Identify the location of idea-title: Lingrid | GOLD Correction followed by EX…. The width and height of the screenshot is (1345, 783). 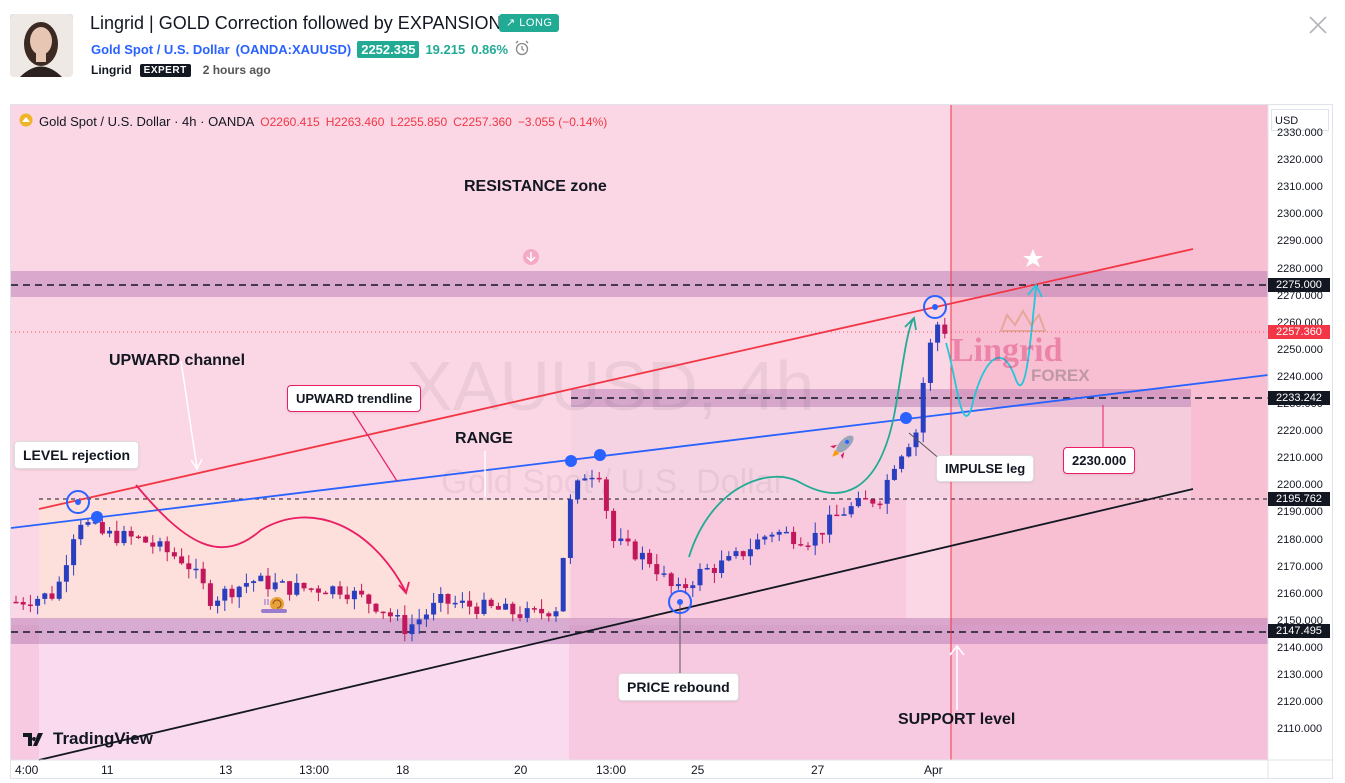
(296, 23).